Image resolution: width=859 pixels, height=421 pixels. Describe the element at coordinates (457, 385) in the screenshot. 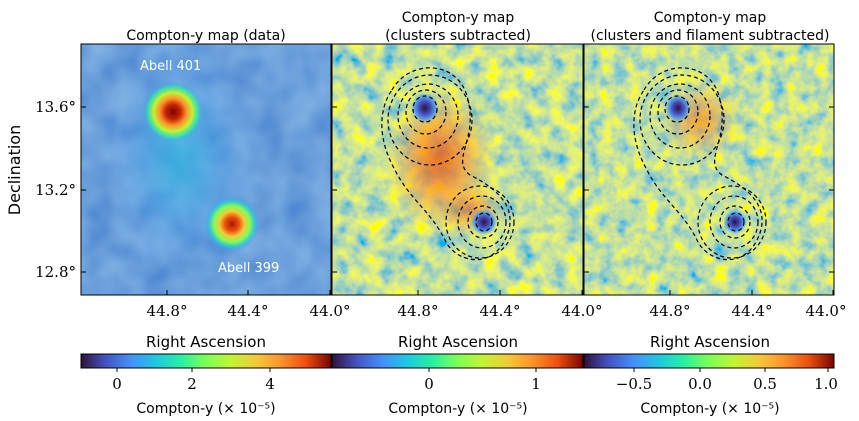

I see `colorbar-2: 0 1 Compton-y (× 10⁻⁵)` at that location.